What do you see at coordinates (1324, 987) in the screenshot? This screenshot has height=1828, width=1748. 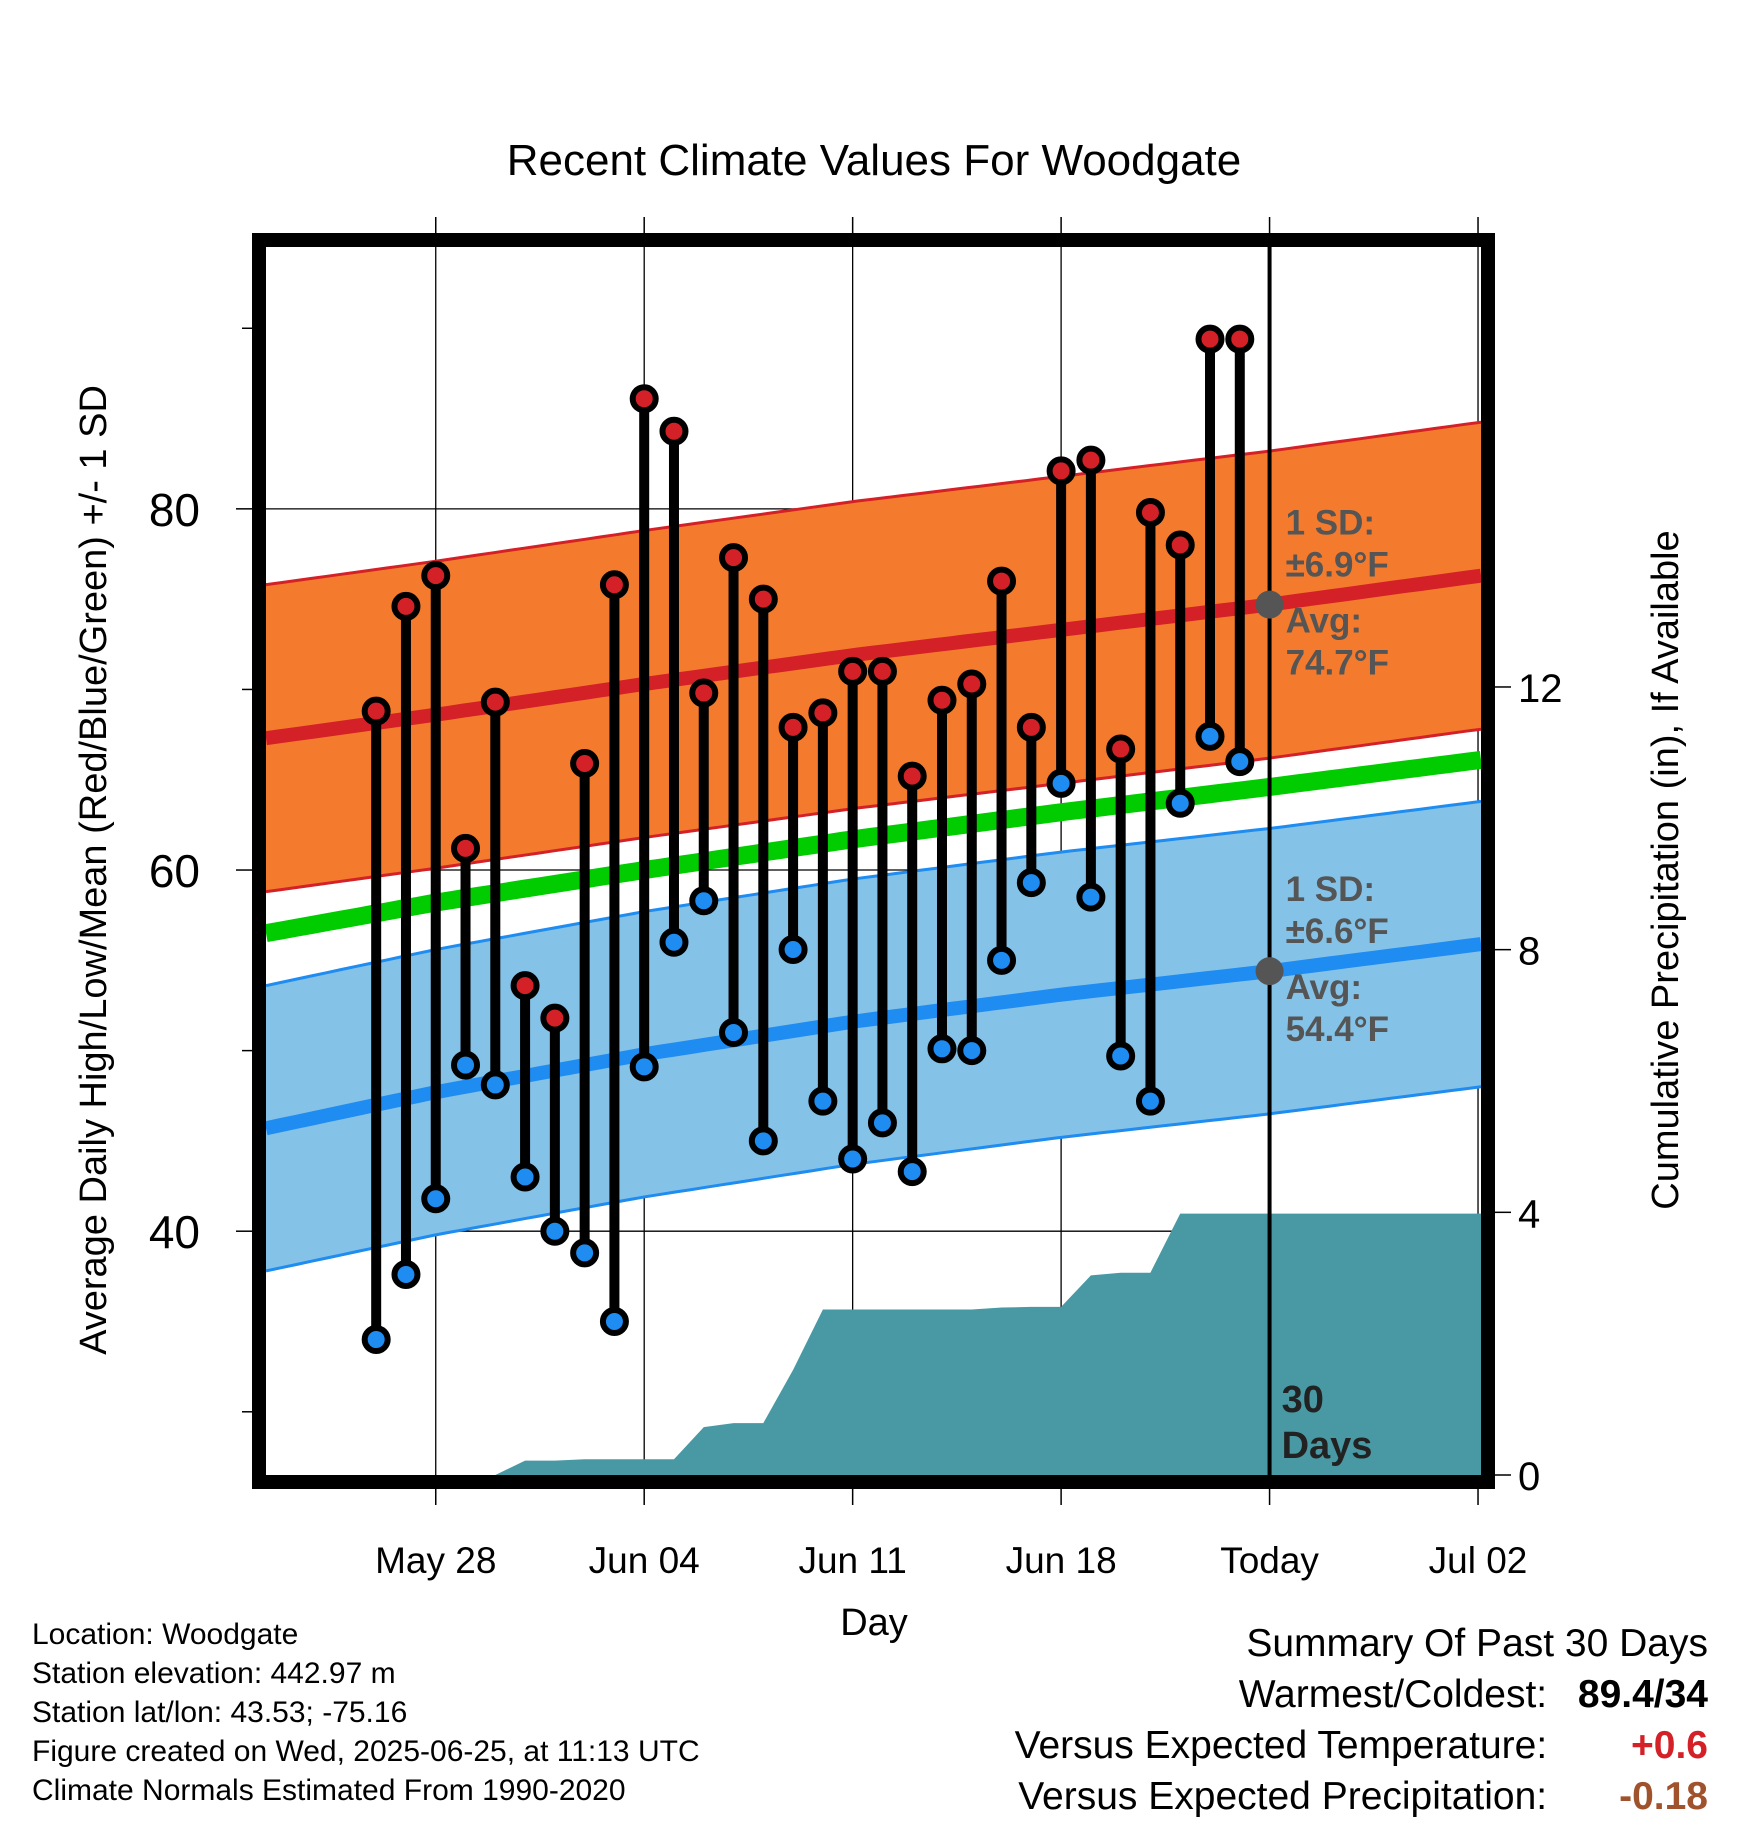 I see `low-annotation: Avg:` at bounding box center [1324, 987].